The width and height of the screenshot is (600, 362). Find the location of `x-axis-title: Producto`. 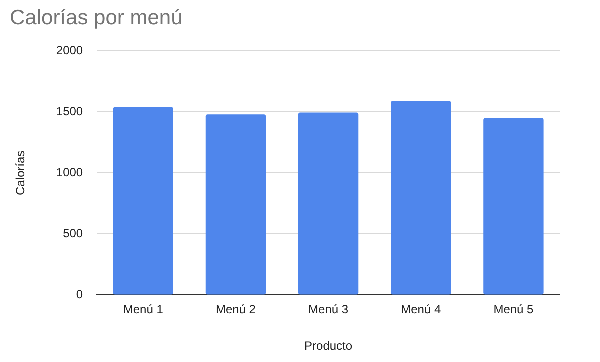

x-axis-title: Producto is located at coordinates (328, 346).